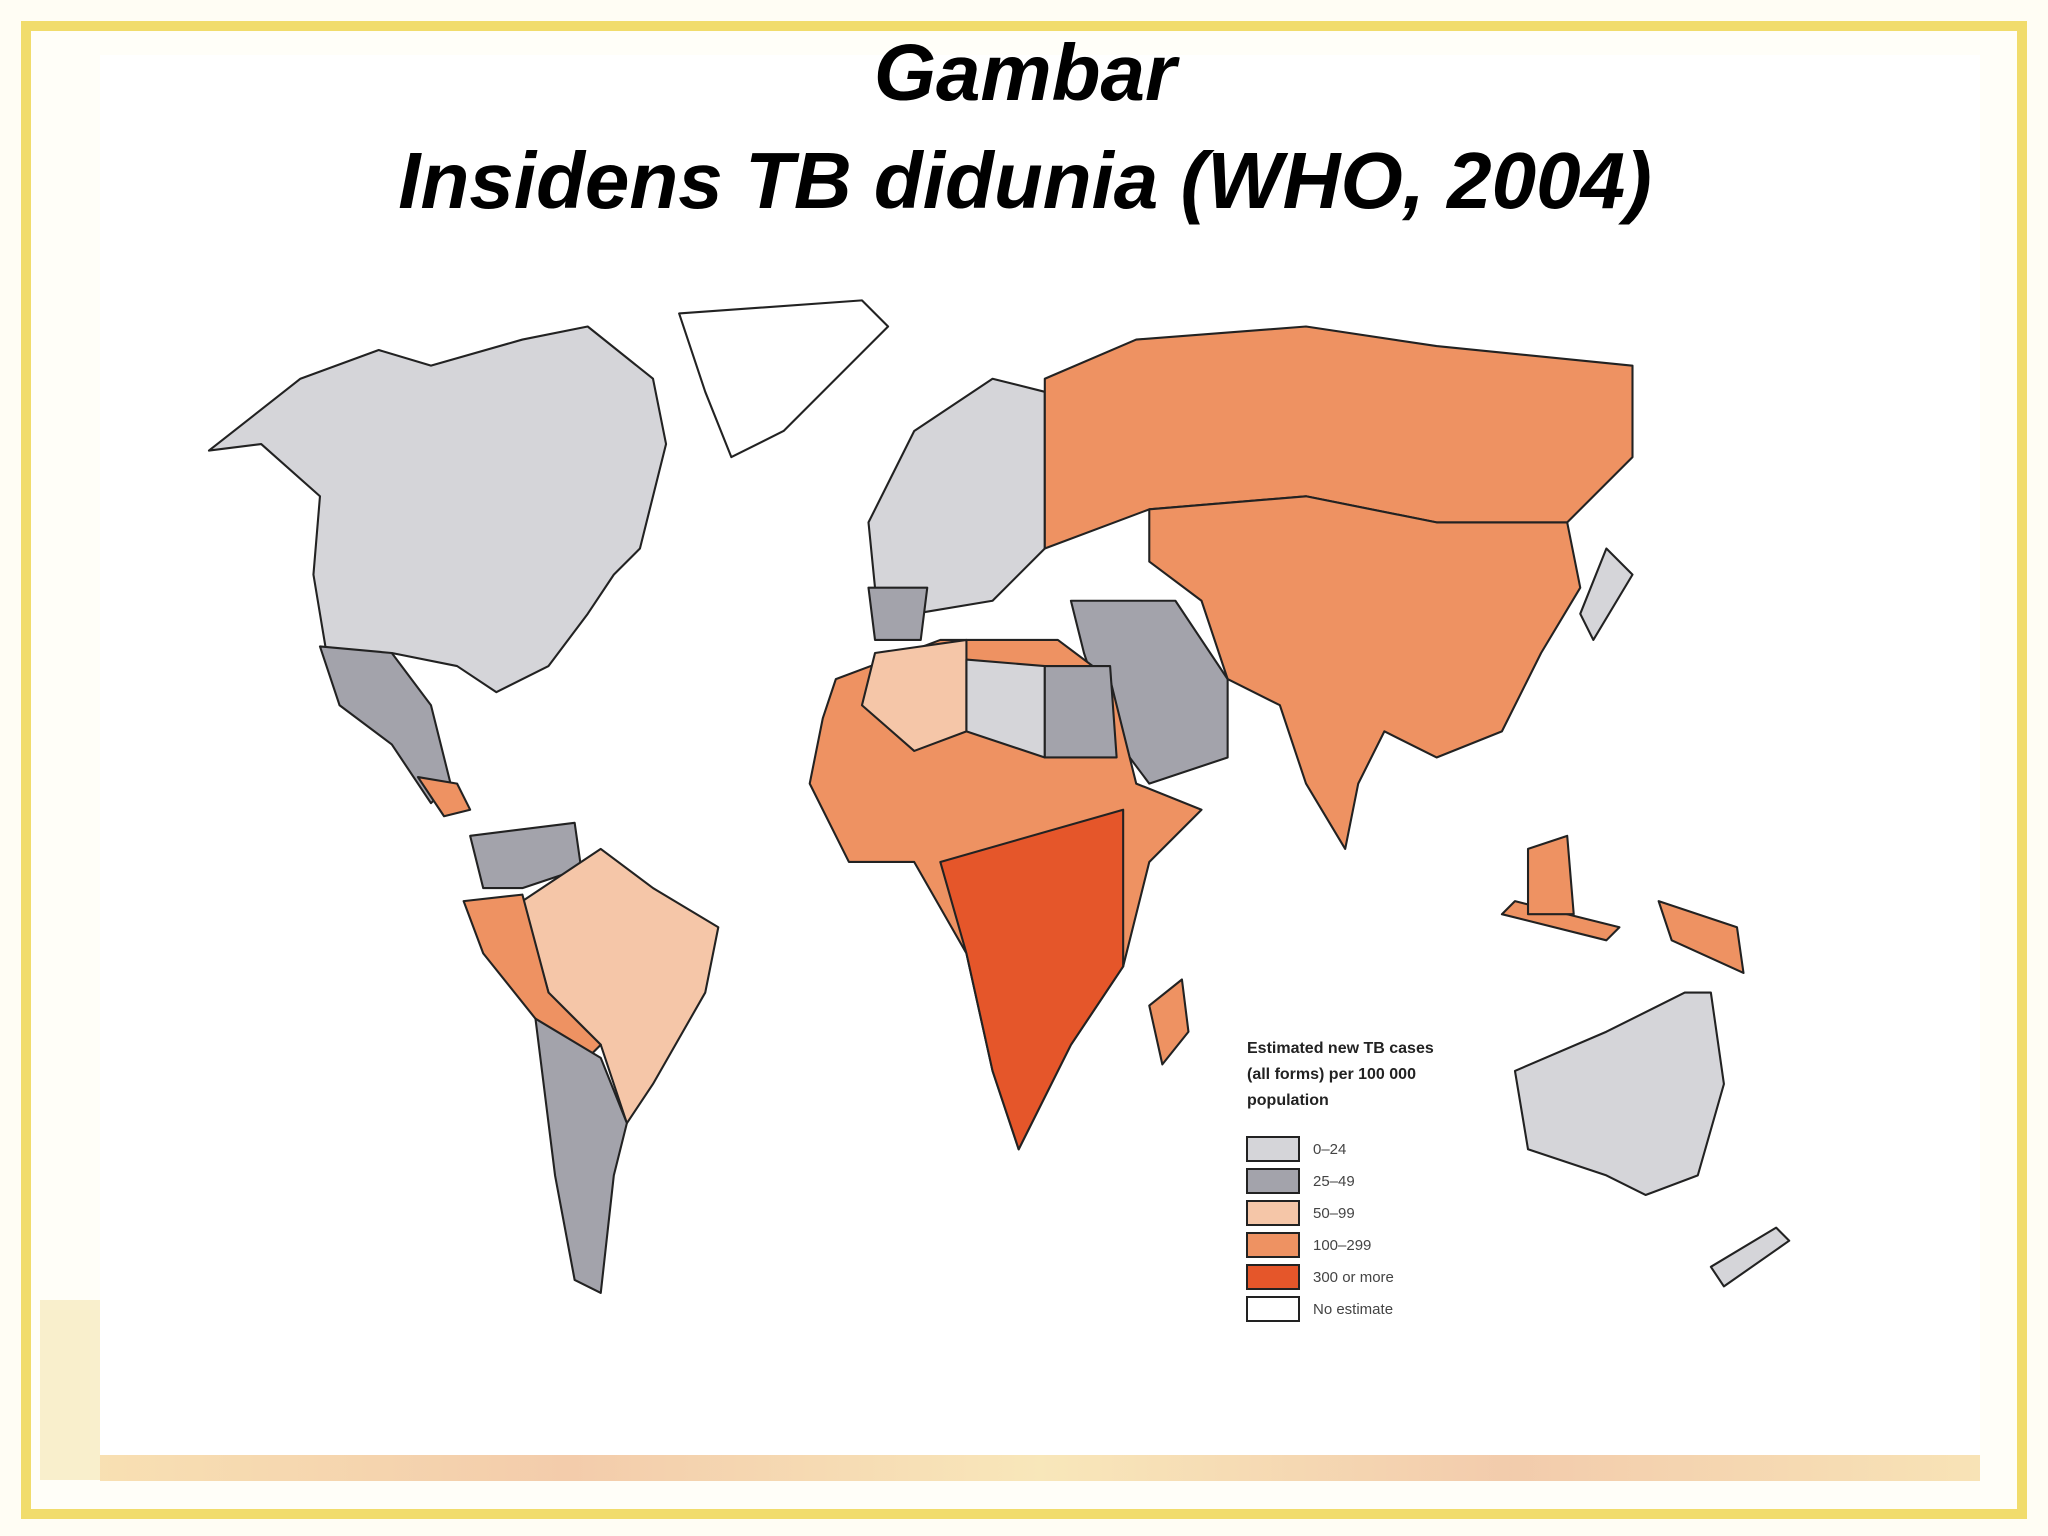  What do you see at coordinates (1331, 1074) in the screenshot?
I see `legend-title: (all forms) per 100 000` at bounding box center [1331, 1074].